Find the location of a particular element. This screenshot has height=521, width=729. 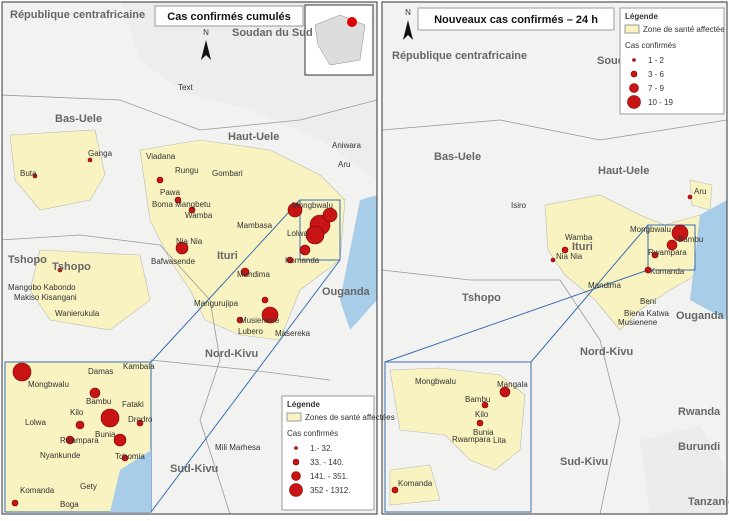

legend-class: 141. - 351. is located at coordinates (329, 476).